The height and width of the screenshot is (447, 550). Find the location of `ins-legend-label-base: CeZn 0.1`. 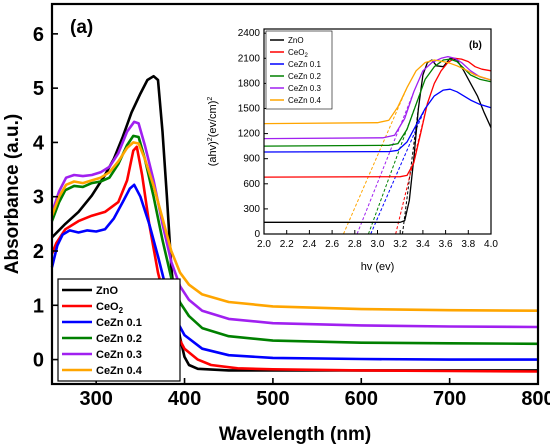

ins-legend-label-base: CeZn 0.1 is located at coordinates (304, 64).